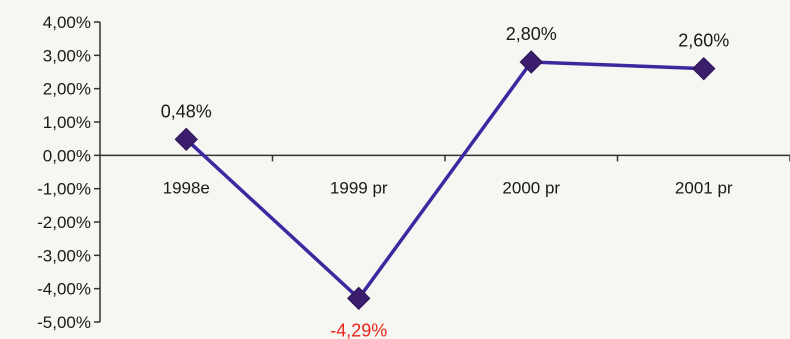 Image resolution: width=790 pixels, height=339 pixels. What do you see at coordinates (704, 187) in the screenshot?
I see `x-category-label: 2001 pr` at bounding box center [704, 187].